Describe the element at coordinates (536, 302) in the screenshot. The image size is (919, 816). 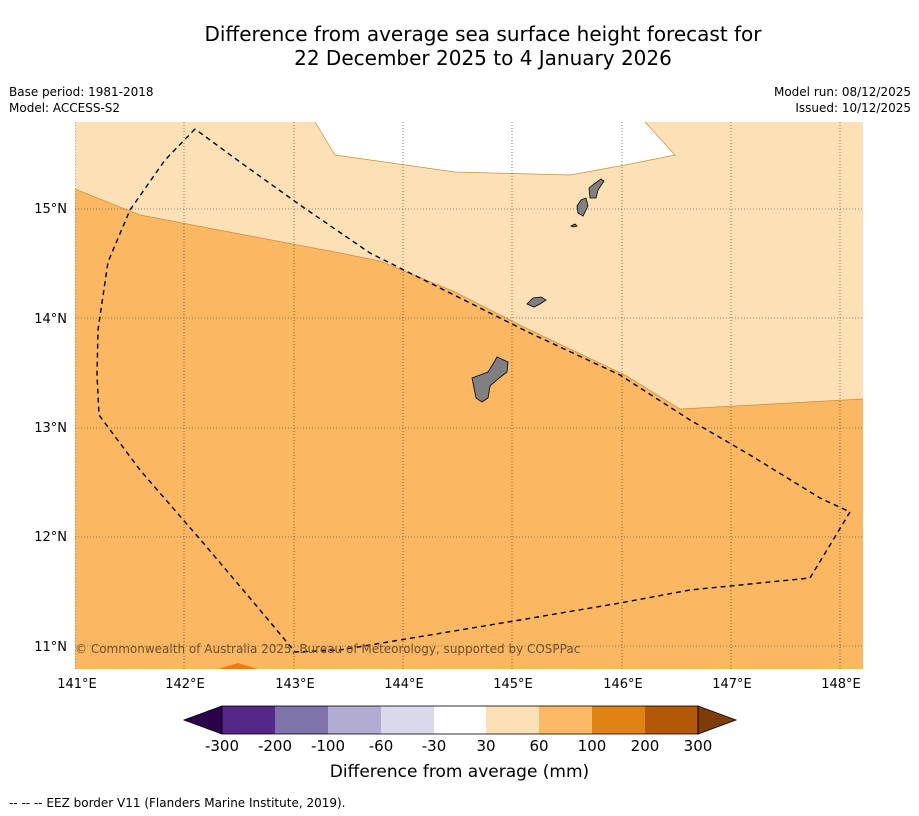
I see `rota-island` at that location.